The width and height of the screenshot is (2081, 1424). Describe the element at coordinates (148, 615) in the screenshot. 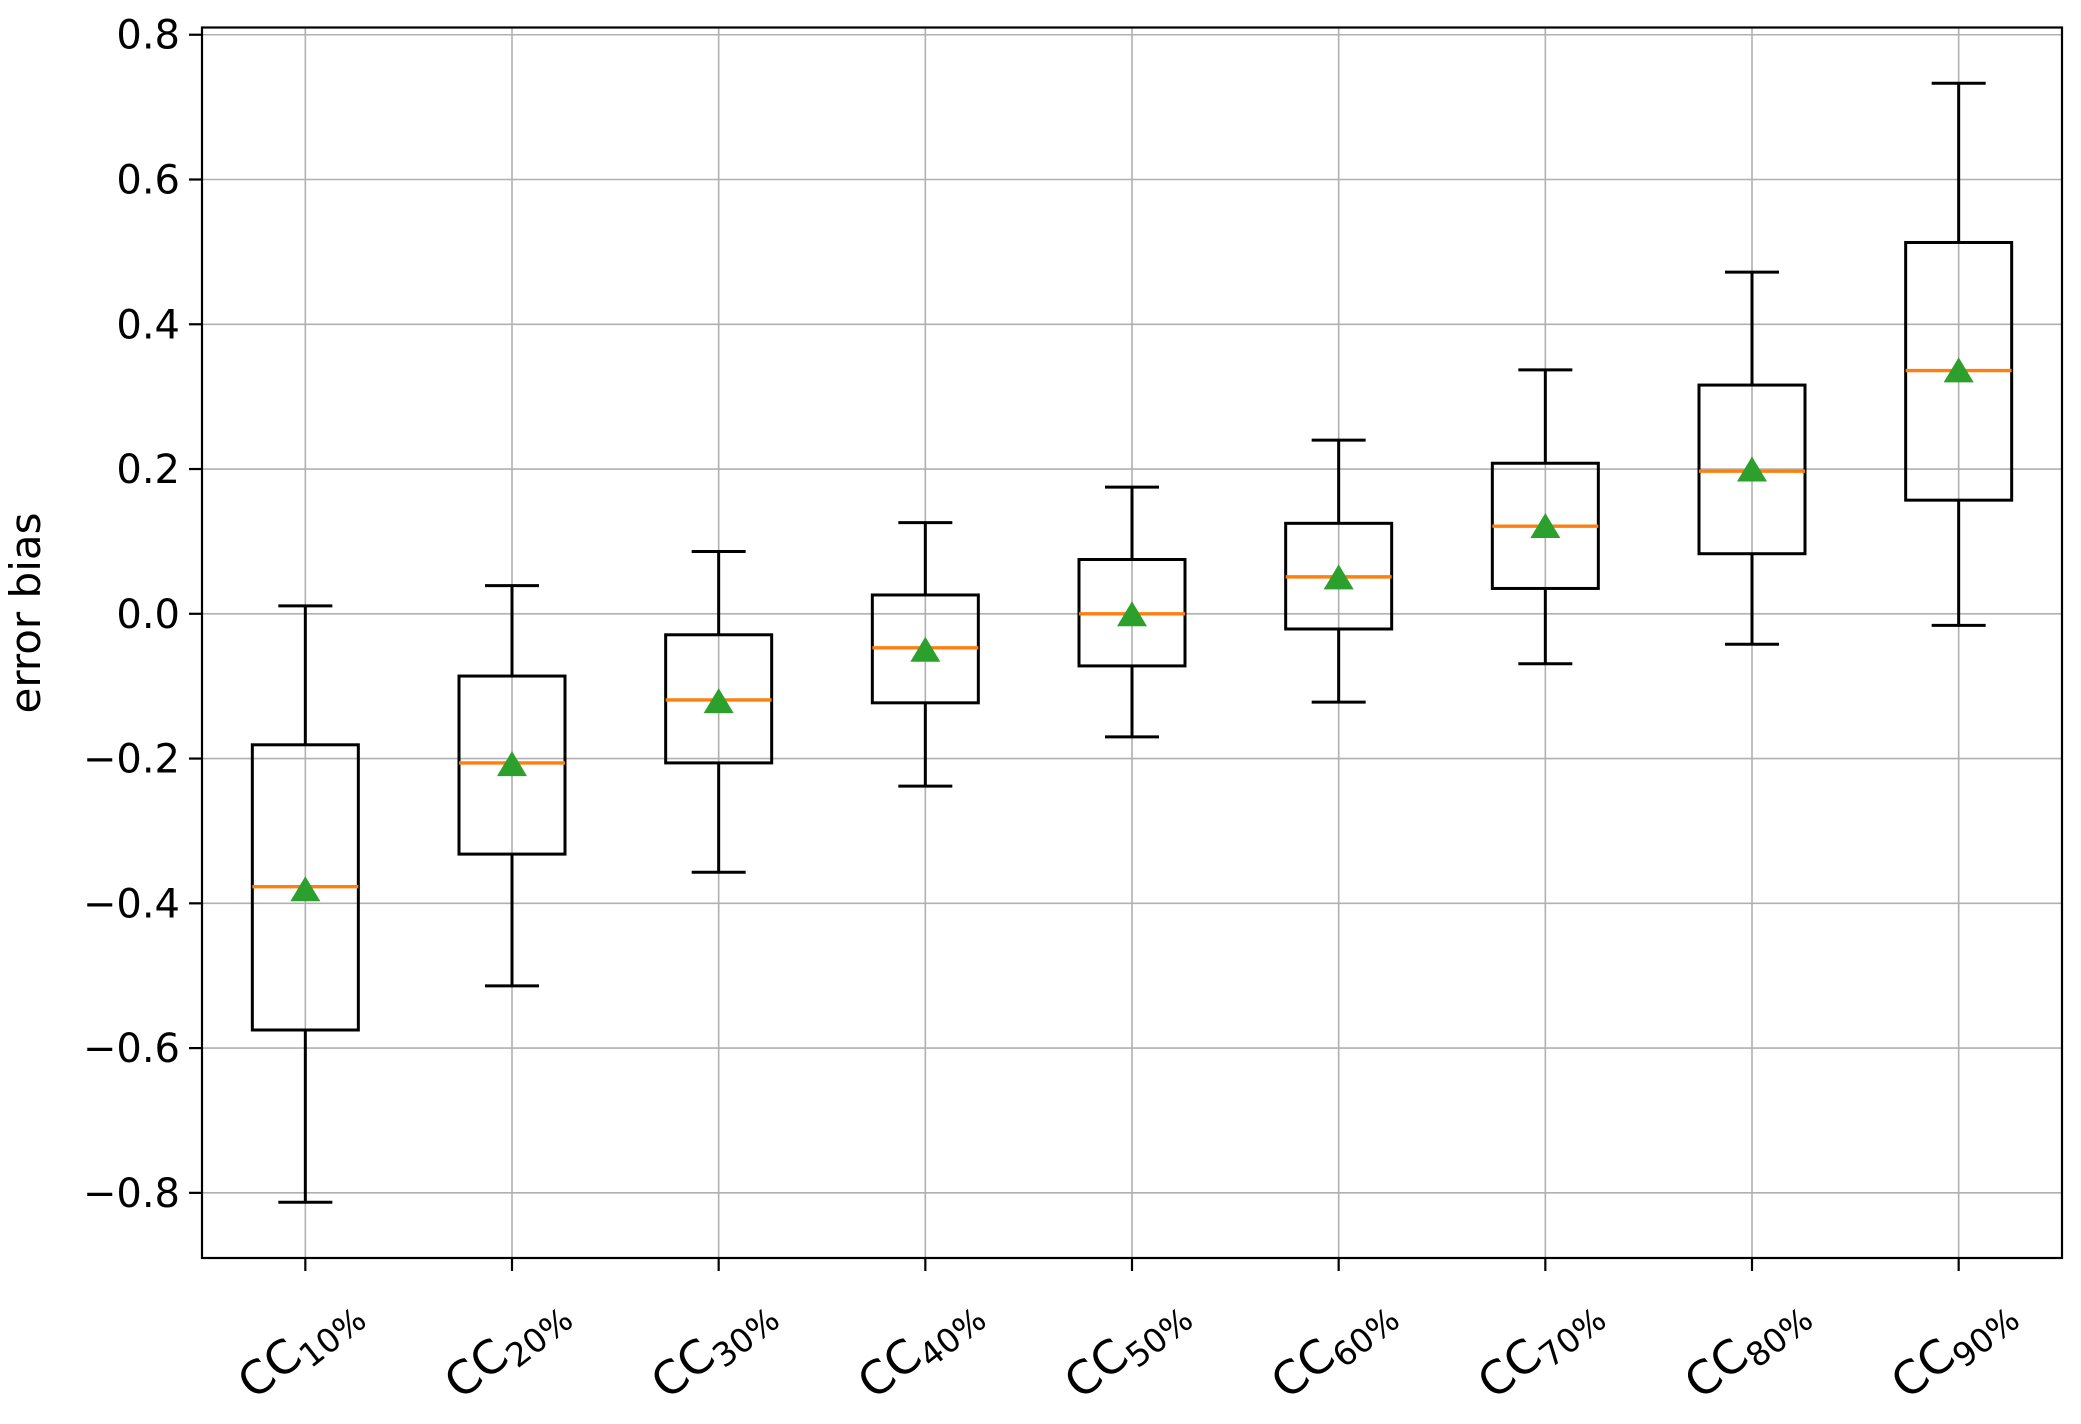

I see `y-tick-label: 0.0` at that location.